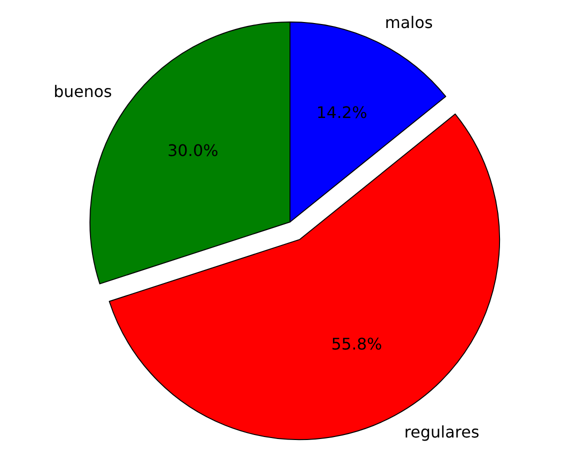 Image resolution: width=581 pixels, height=455 pixels. I want to click on slice-label: buenos, so click(83, 92).